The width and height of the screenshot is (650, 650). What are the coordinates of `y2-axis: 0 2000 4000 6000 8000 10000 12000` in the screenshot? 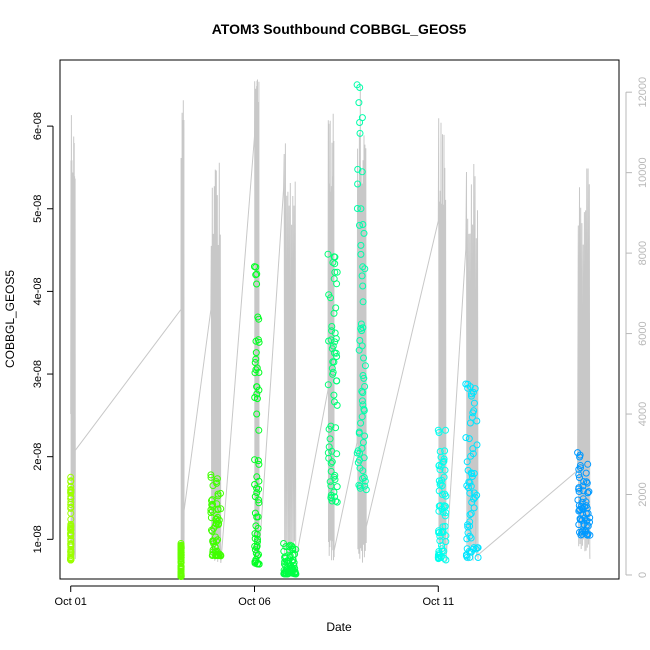 It's located at (637, 327).